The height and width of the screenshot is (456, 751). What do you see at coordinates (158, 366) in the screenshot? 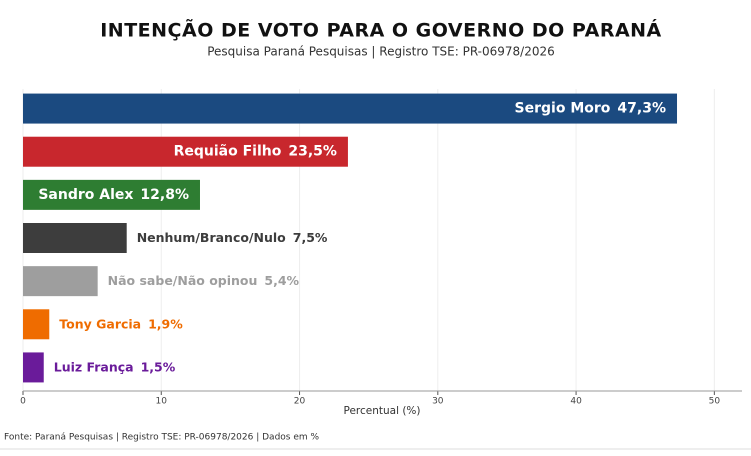
I see `value-label: 1,5%` at bounding box center [158, 366].